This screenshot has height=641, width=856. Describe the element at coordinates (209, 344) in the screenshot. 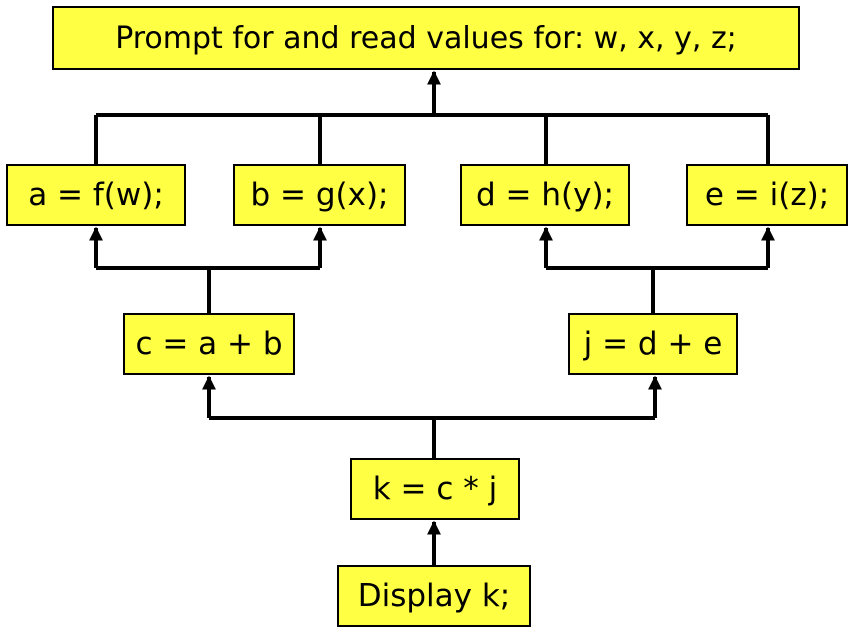

I see `node-c: c = a + b` at that location.